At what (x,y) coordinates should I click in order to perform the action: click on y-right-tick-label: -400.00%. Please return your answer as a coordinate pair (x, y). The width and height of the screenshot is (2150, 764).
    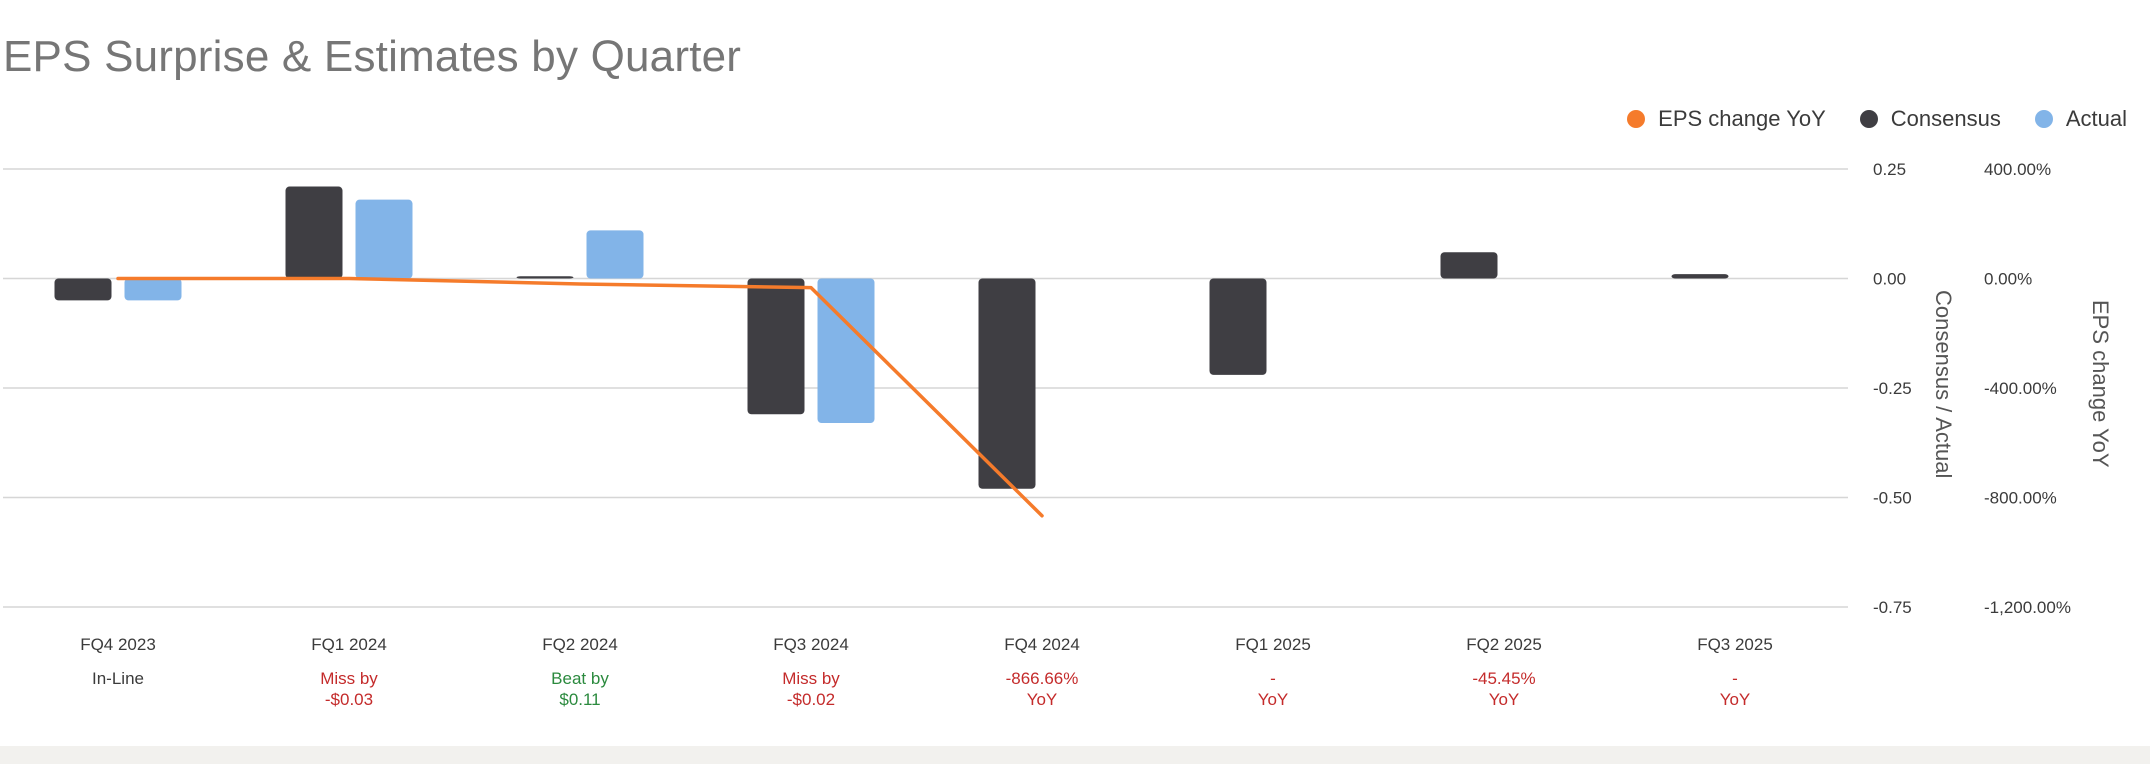
    Looking at the image, I should click on (2020, 388).